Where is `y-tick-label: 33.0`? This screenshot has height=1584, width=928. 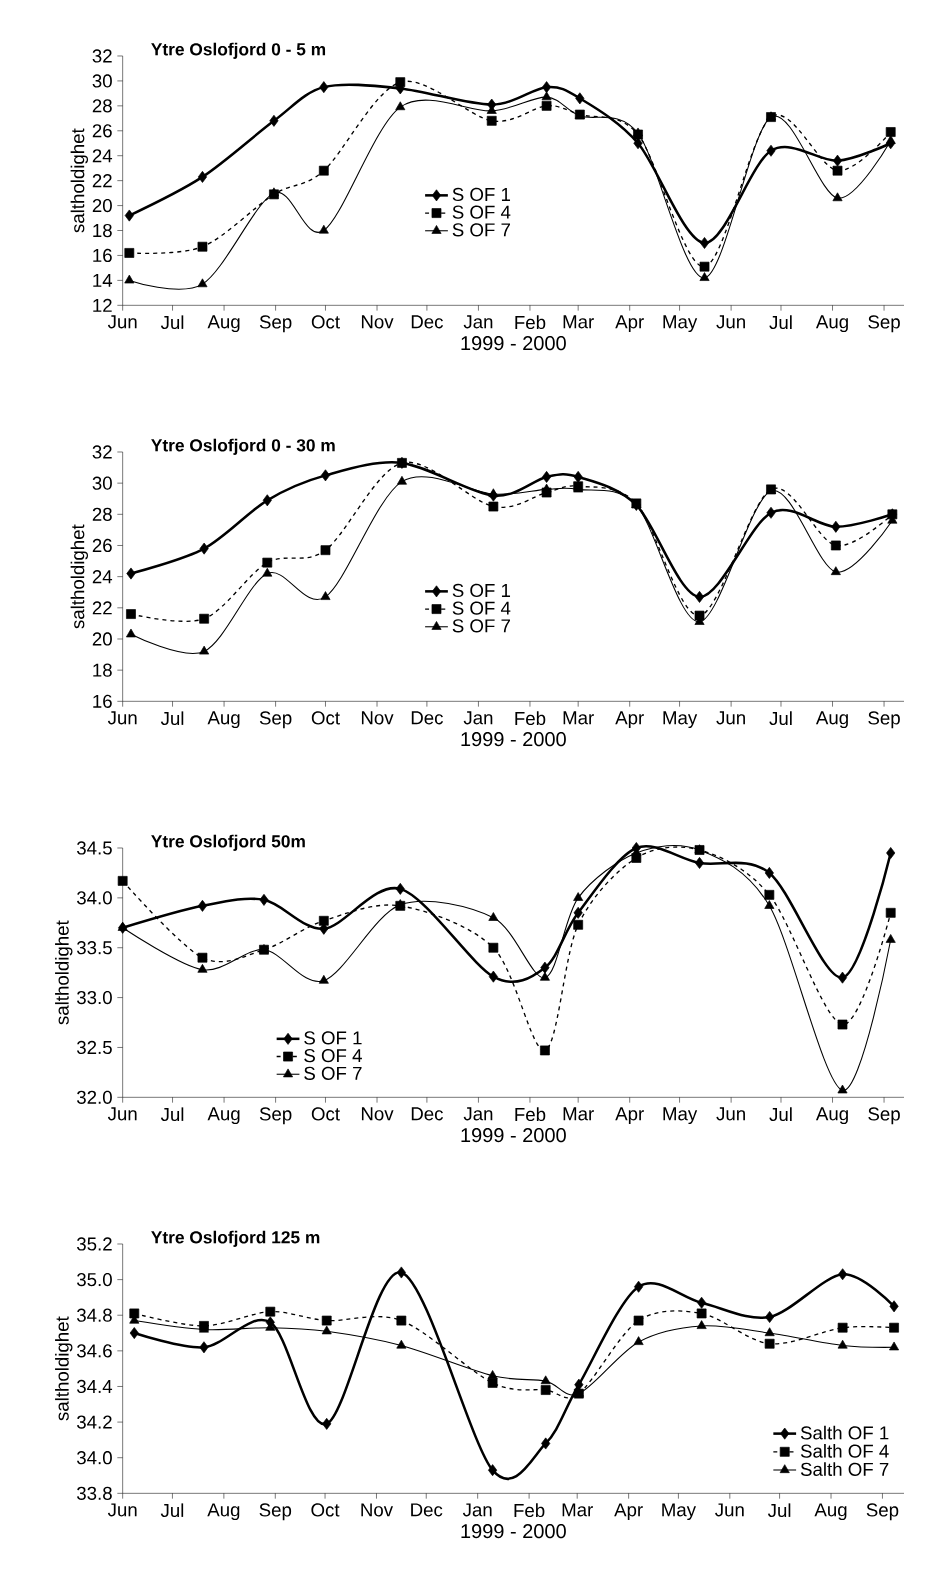
y-tick-label: 33.0 is located at coordinates (94, 997).